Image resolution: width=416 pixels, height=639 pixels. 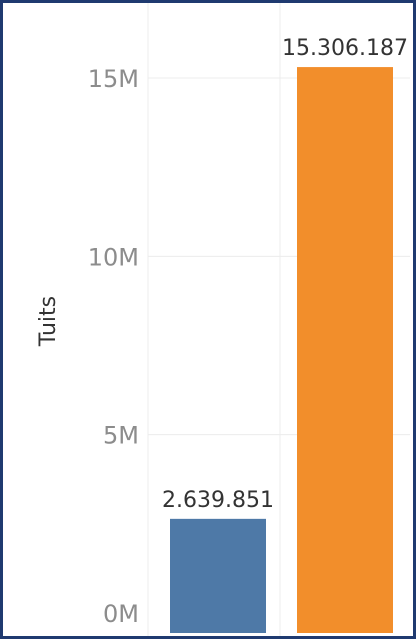 What do you see at coordinates (218, 500) in the screenshot?
I see `bar-value-label: 2.639.851` at bounding box center [218, 500].